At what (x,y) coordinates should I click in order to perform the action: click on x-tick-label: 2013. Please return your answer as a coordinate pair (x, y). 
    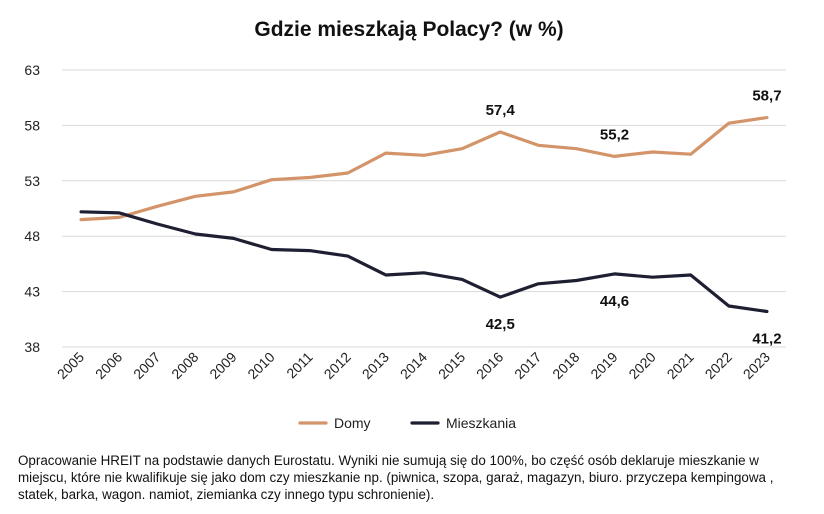
    Looking at the image, I should click on (375, 365).